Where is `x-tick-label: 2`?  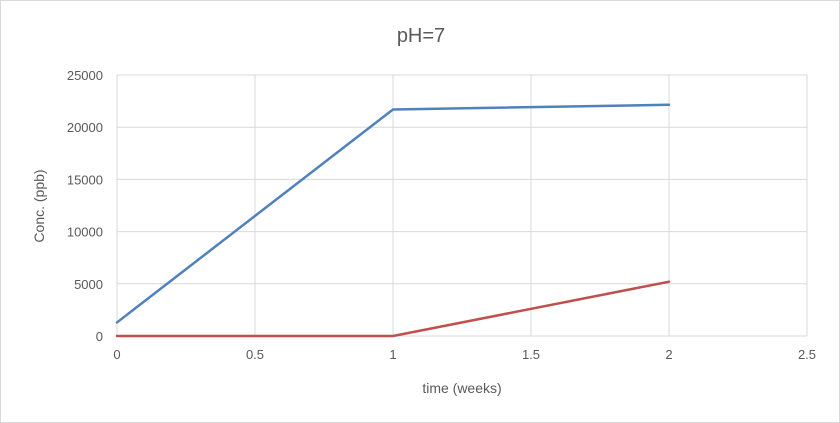 x-tick-label: 2 is located at coordinates (668, 354).